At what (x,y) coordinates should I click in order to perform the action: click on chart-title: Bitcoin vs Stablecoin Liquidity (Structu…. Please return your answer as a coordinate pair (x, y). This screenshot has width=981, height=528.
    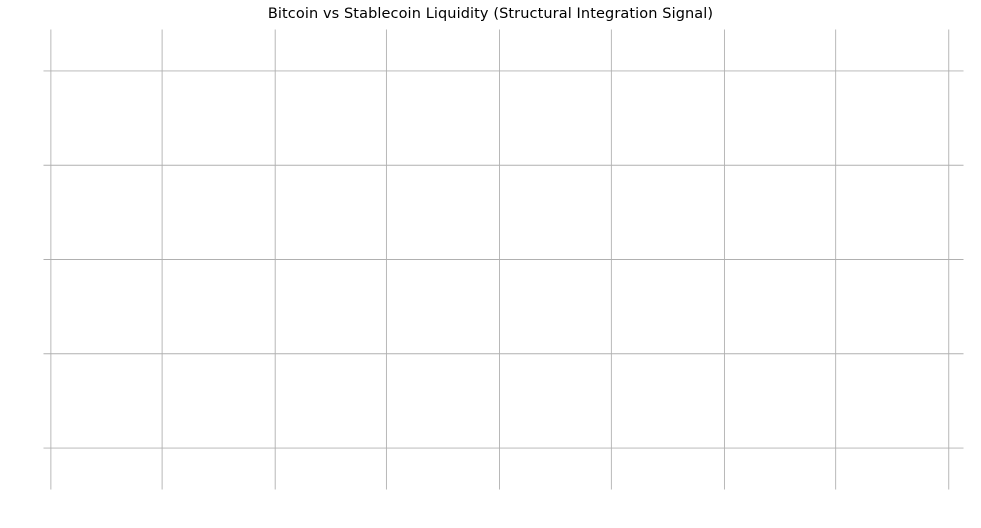
    Looking at the image, I should click on (490, 14).